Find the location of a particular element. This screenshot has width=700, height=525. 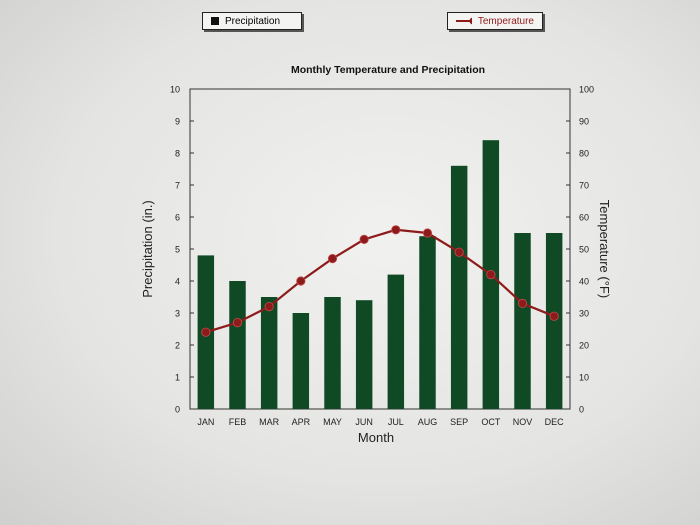

temperature-line is located at coordinates (380, 281).